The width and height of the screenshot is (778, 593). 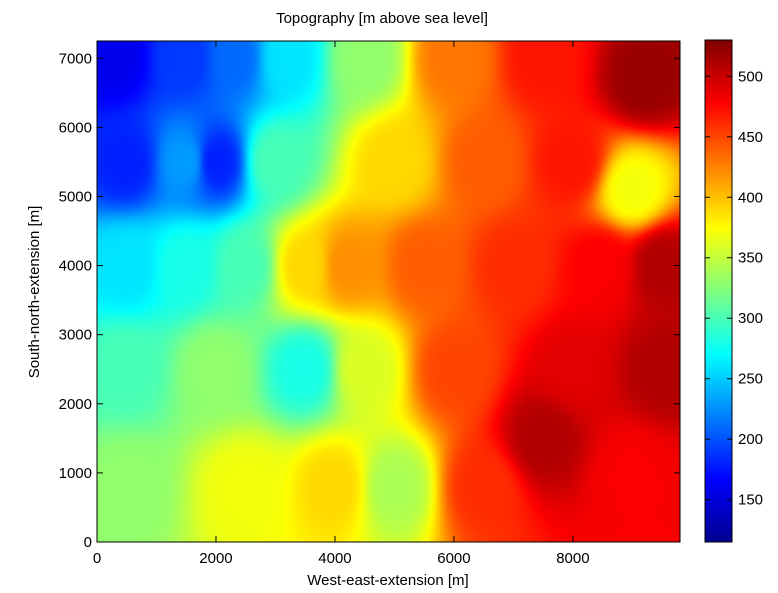 I want to click on x-tick-label: 8000, so click(x=572, y=558).